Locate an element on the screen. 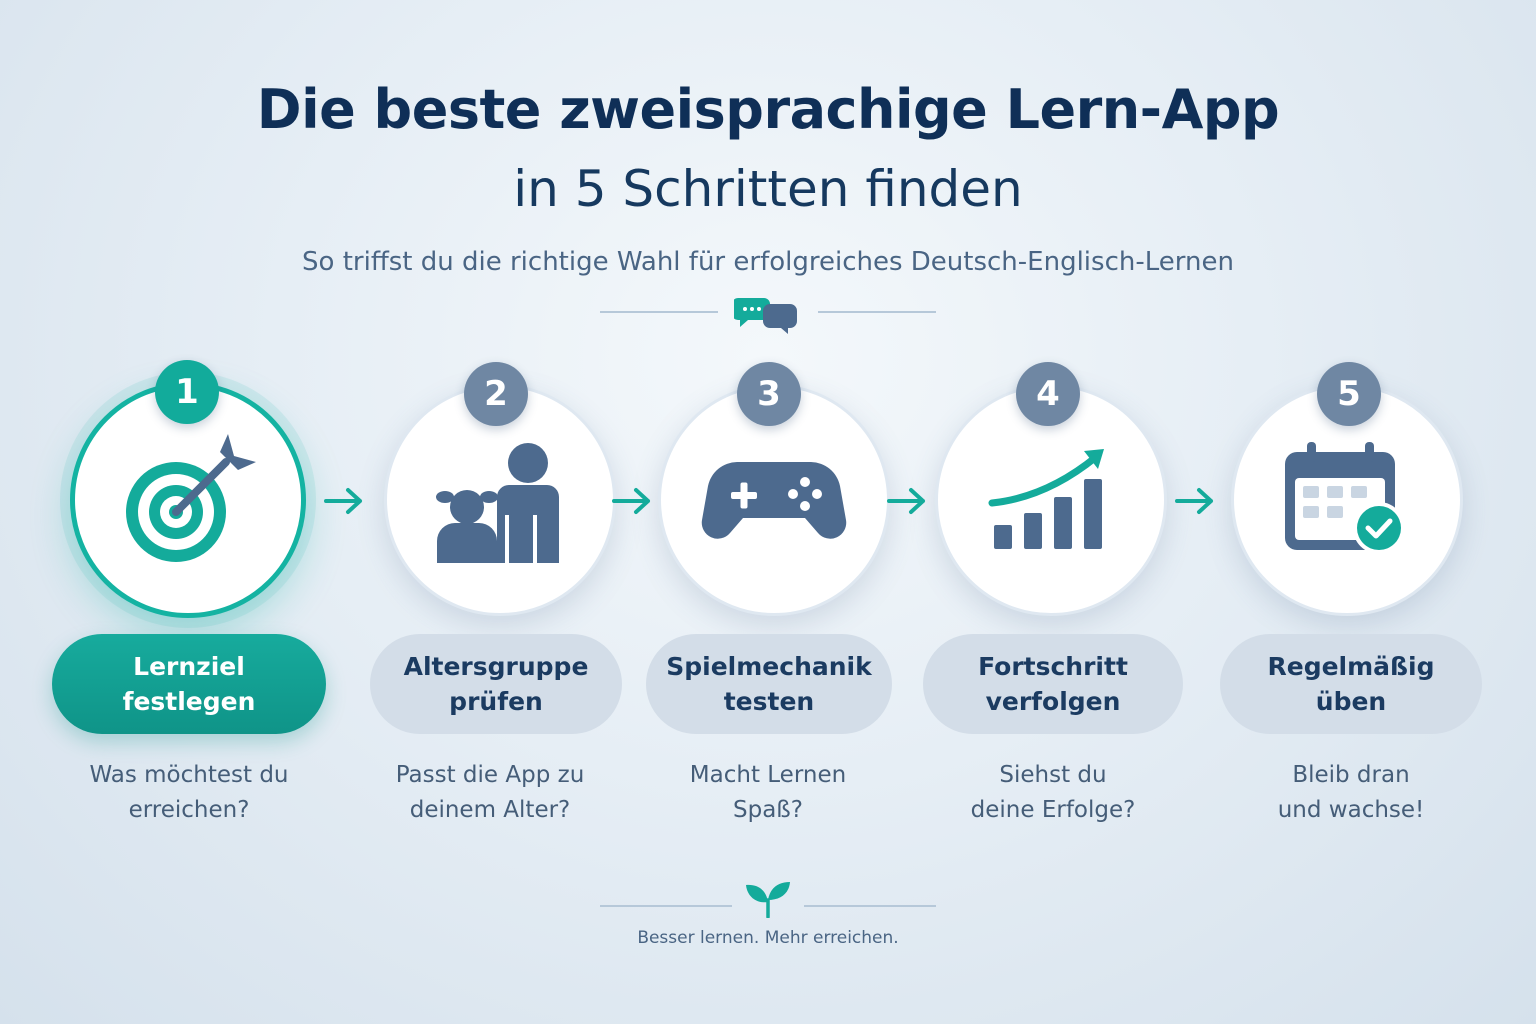 Image resolution: width=1536 pixels, height=1024 pixels. step-3-question-line-1: Macht Lernen is located at coordinates (768, 775).